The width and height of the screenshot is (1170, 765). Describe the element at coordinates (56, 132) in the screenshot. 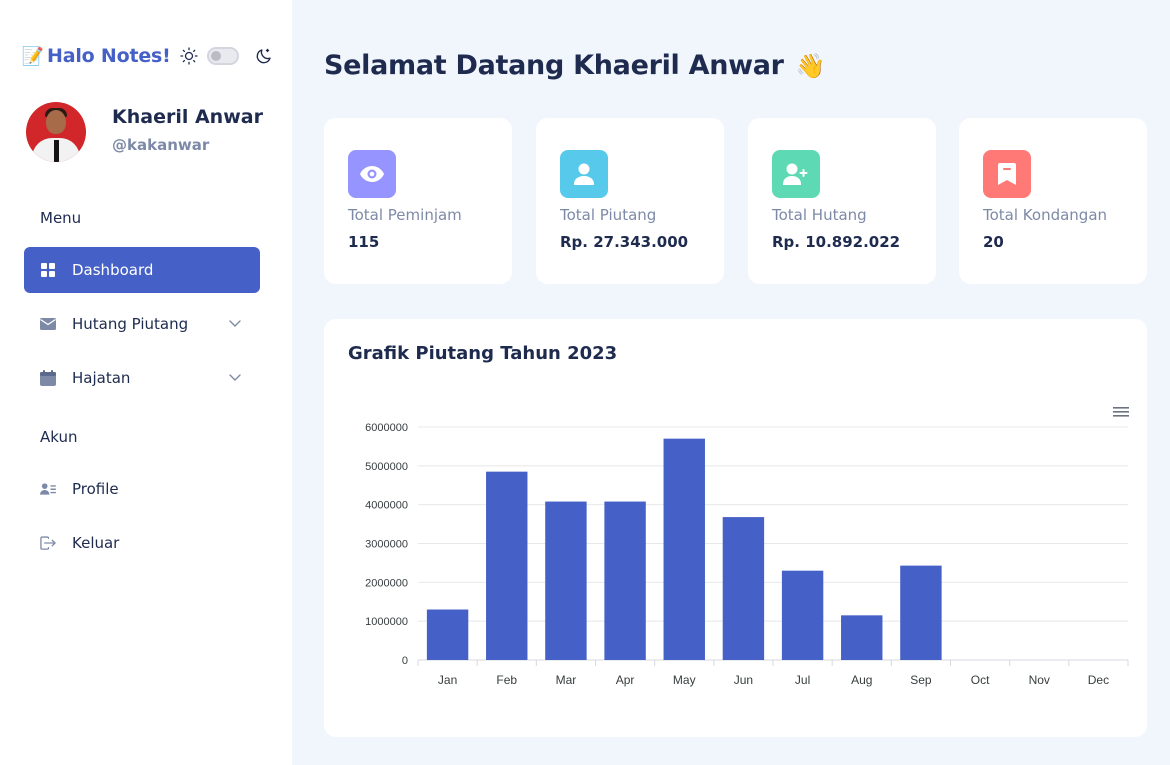

I see `avatar` at that location.